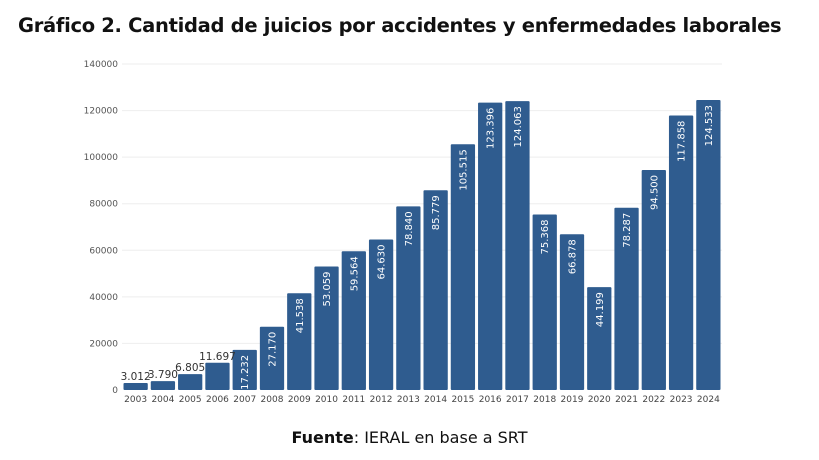  Describe the element at coordinates (599, 338) in the screenshot. I see `bar-2020` at that location.